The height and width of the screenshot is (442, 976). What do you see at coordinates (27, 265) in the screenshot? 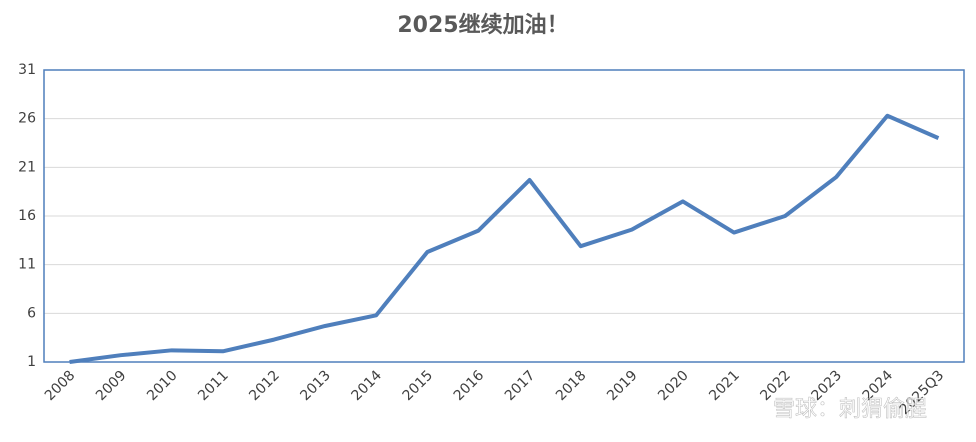
I see `y-tick-label: 11` at bounding box center [27, 265].